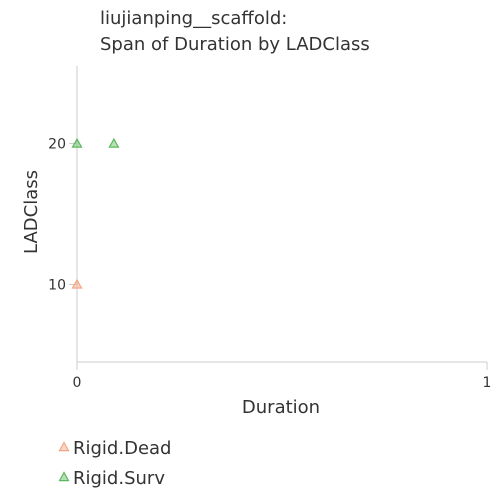 This screenshot has width=500, height=500. I want to click on x-tick-label: 0, so click(77, 383).